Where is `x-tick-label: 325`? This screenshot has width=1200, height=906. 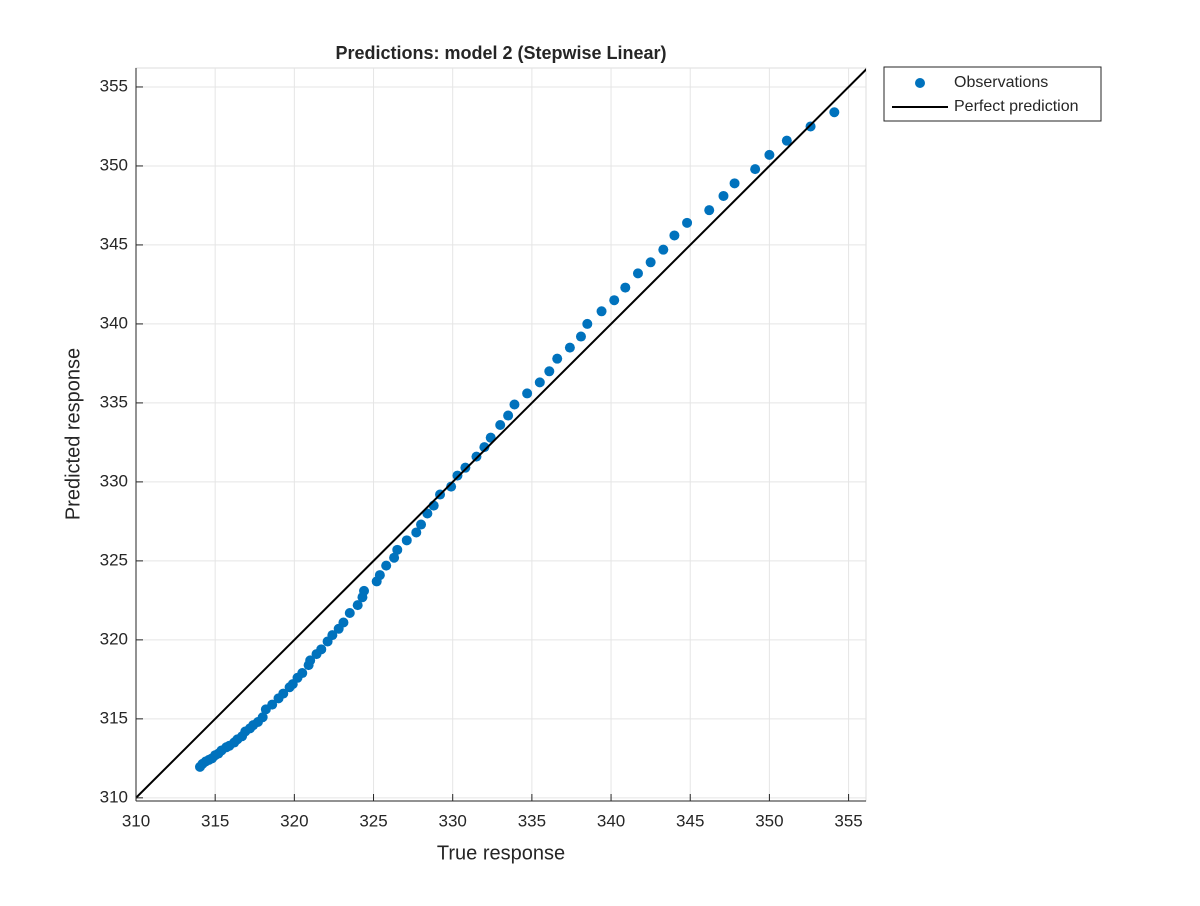
x-tick-label: 325 is located at coordinates (373, 820).